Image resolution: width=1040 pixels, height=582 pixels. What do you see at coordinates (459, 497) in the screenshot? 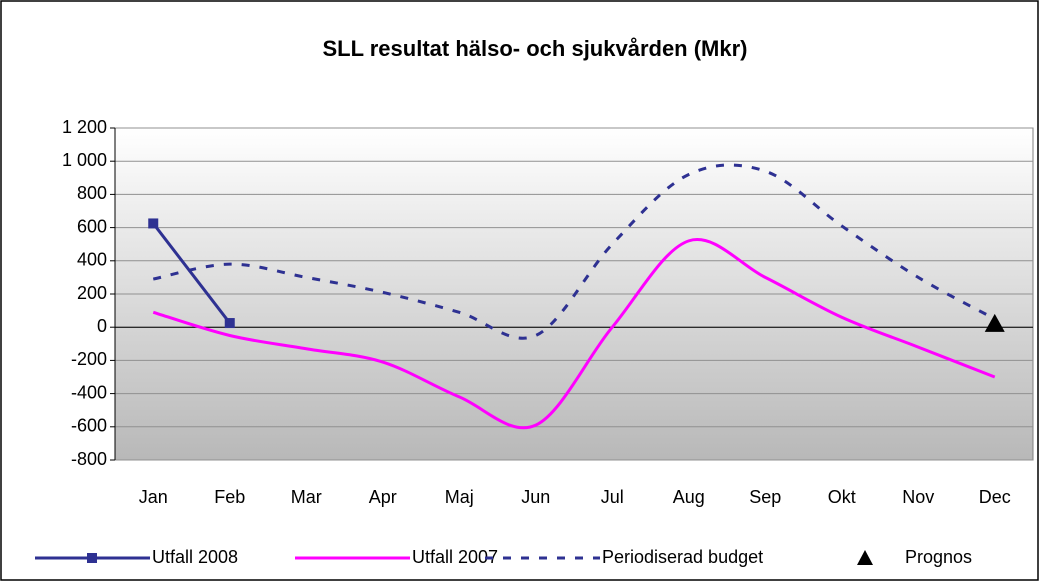
I see `x-tick-label: Maj` at bounding box center [459, 497].